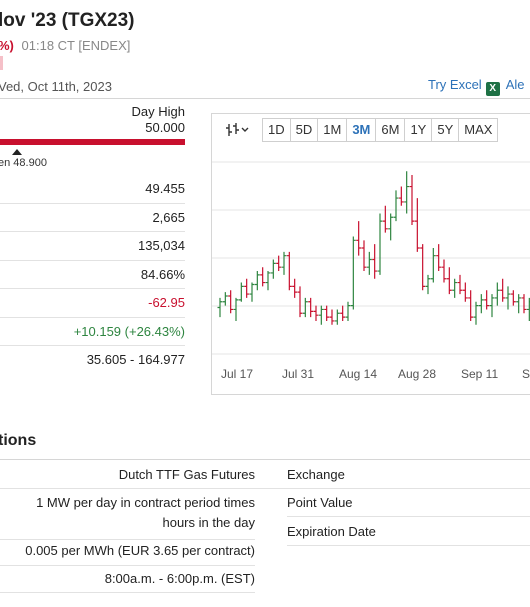 This screenshot has width=530, height=607. I want to click on open-caret-icon, so click(17, 152).